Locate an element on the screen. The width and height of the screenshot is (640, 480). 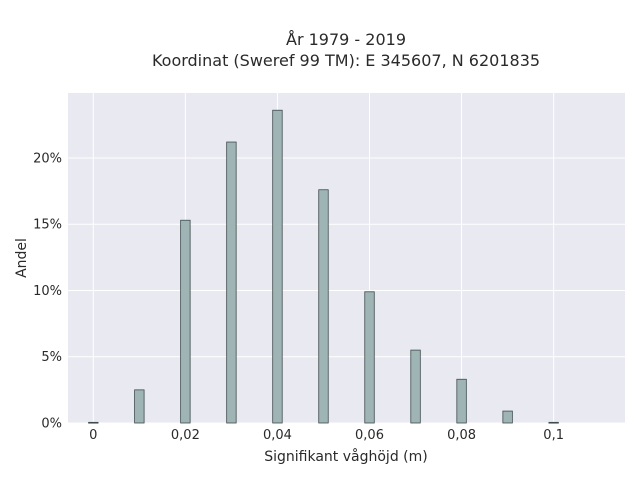
y-tick-label: 5% is located at coordinates (51, 357).